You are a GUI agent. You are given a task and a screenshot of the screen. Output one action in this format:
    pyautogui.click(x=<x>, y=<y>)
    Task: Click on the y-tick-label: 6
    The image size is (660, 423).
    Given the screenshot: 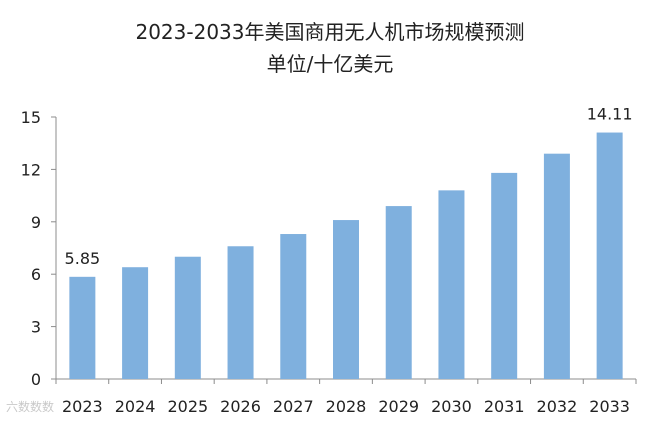 What is the action you would take?
    pyautogui.click(x=36, y=274)
    